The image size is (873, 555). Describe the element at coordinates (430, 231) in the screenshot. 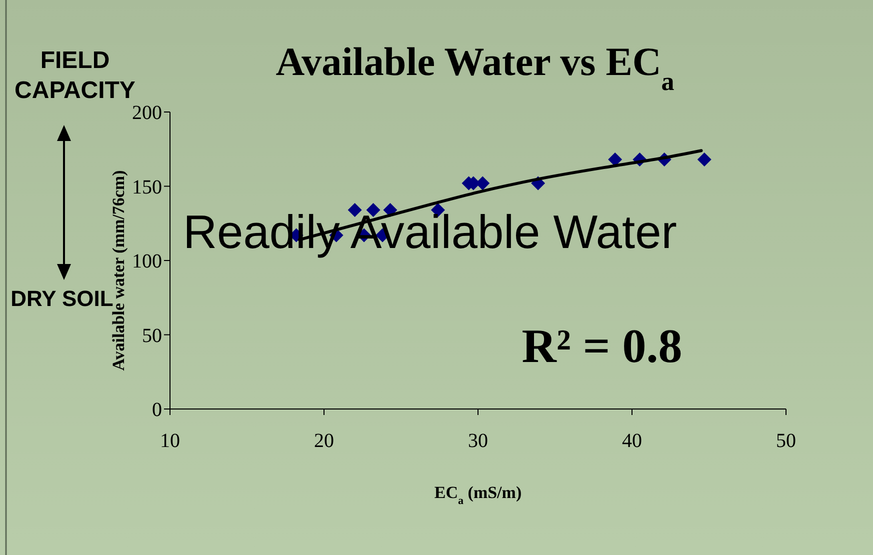

I see `annotation: Readily Available Water` at that location.